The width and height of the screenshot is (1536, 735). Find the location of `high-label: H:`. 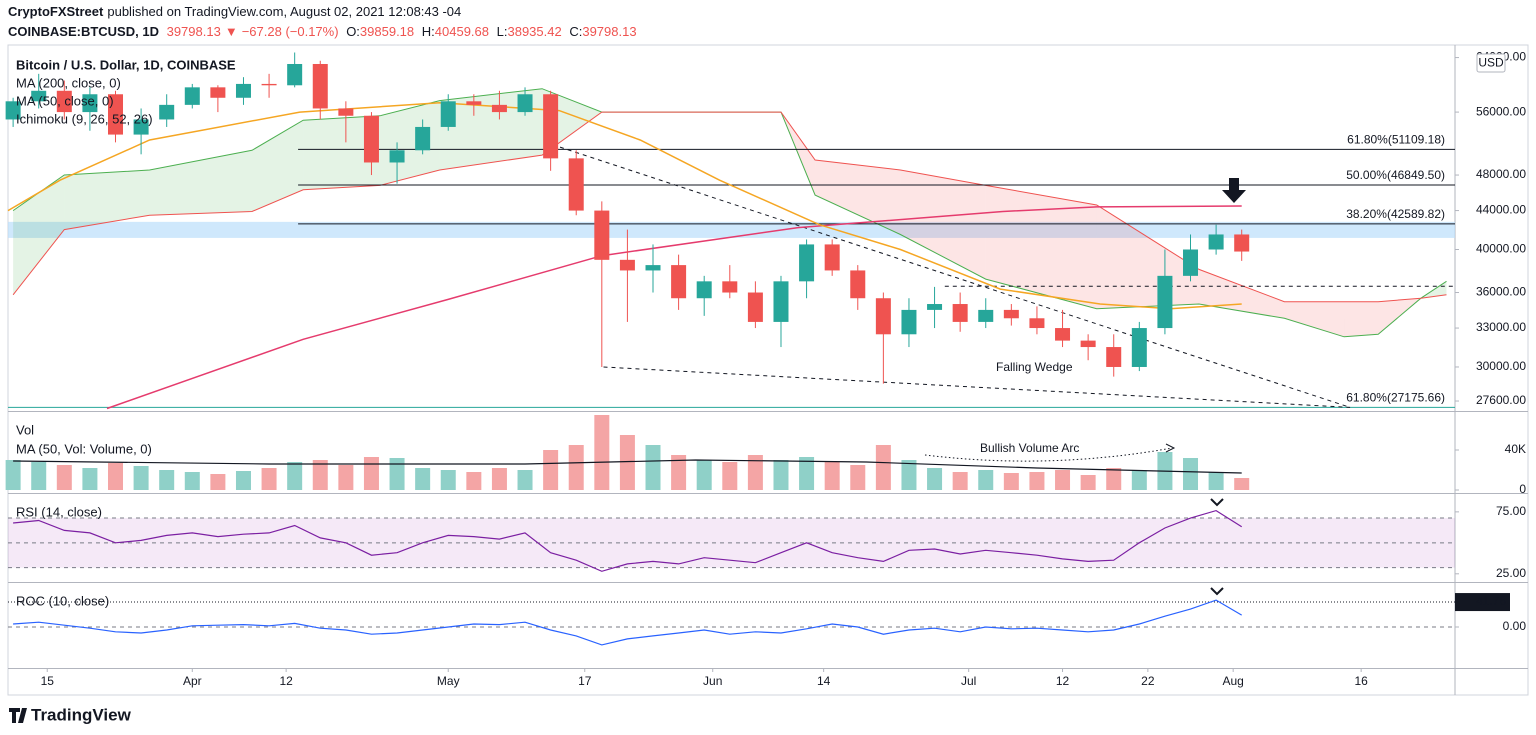

high-label: H: is located at coordinates (428, 31).